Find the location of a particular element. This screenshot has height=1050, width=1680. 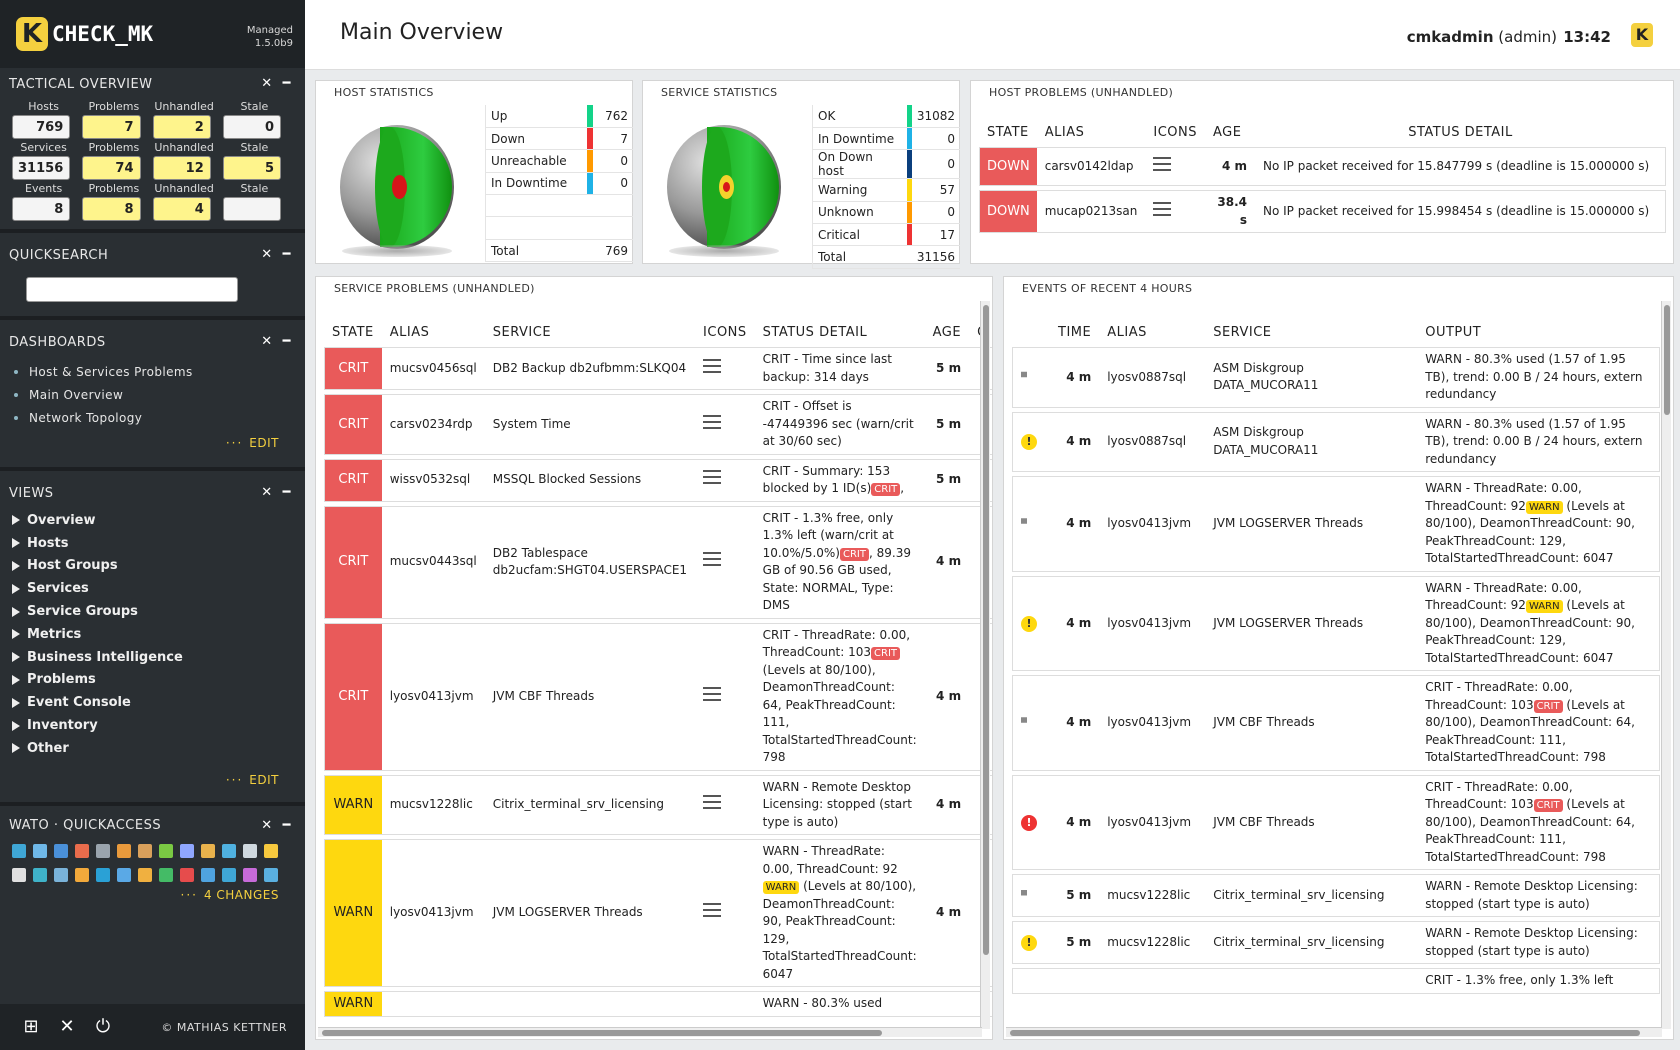

heart-icon is located at coordinates (187, 874).